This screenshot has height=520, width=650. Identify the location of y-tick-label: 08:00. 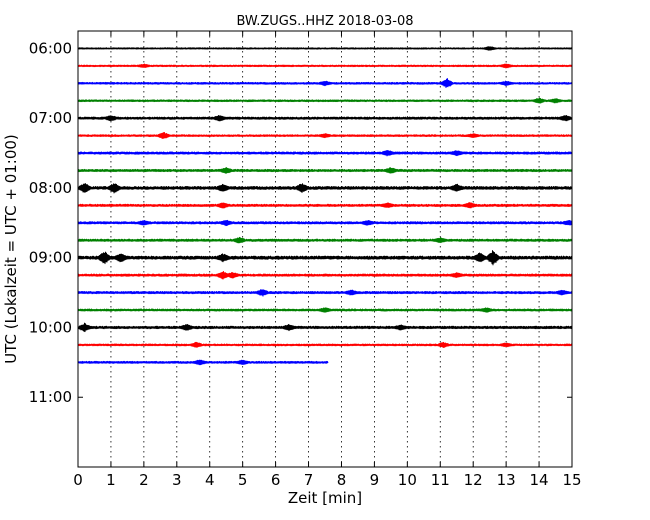
(50, 188).